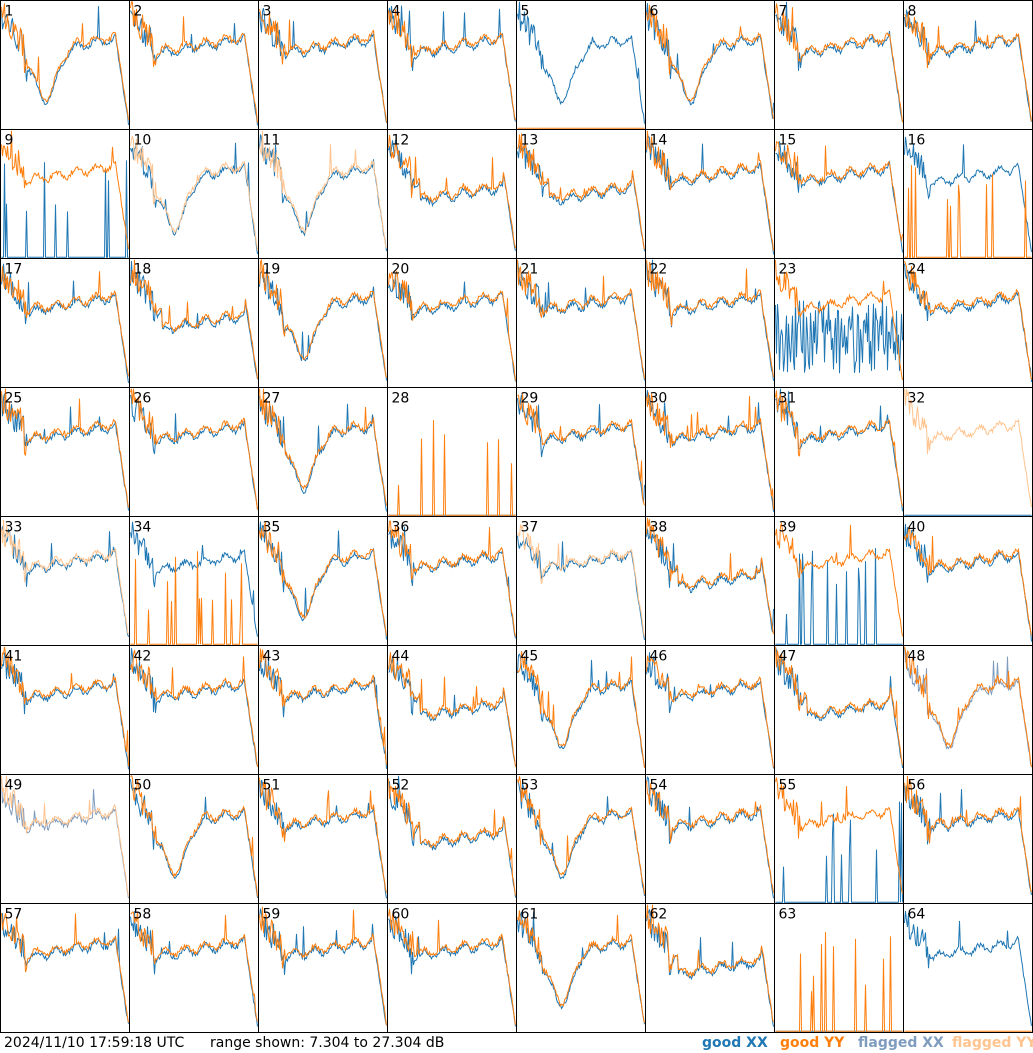 The height and width of the screenshot is (1053, 1033). What do you see at coordinates (659, 786) in the screenshot?
I see `panel-label: 54` at bounding box center [659, 786].